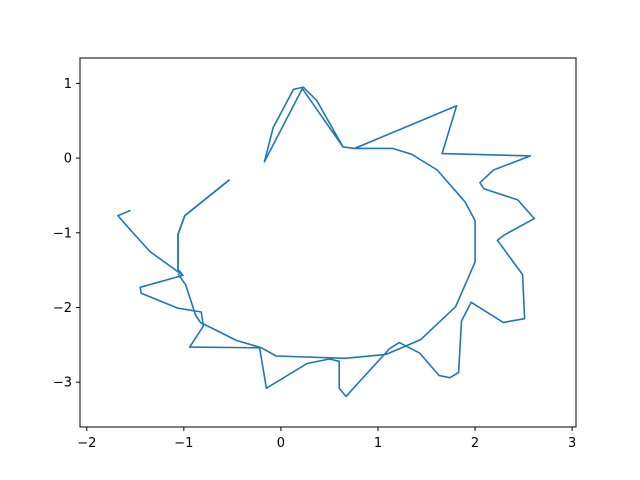  What do you see at coordinates (62, 308) in the screenshot?
I see `y-tick-label: −2` at bounding box center [62, 308].